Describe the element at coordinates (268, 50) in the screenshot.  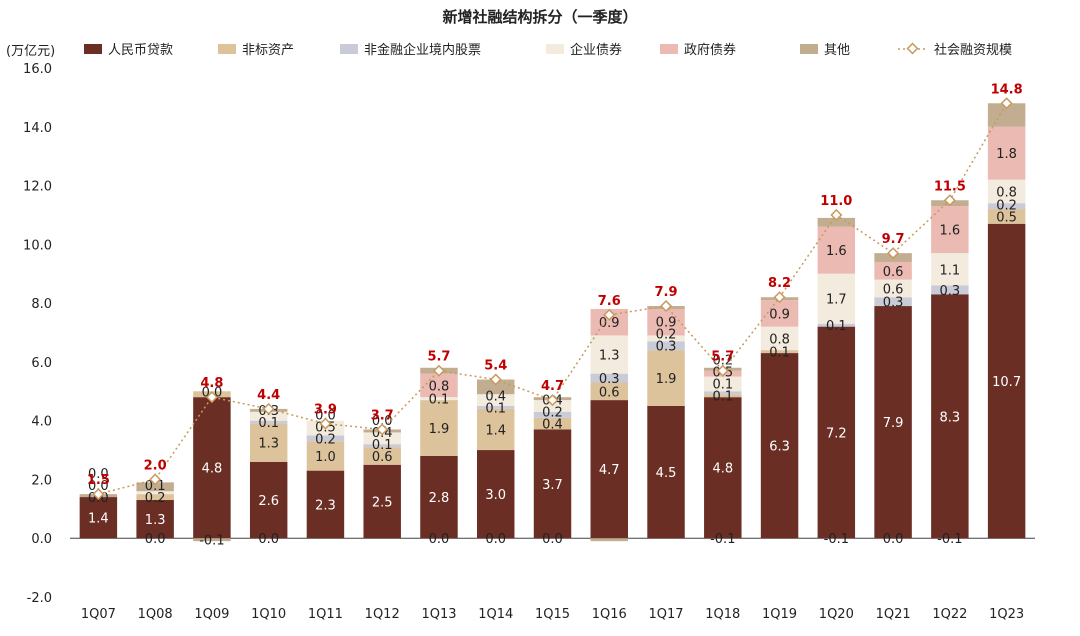
I see `legend-label-1: 非标资产` at that location.